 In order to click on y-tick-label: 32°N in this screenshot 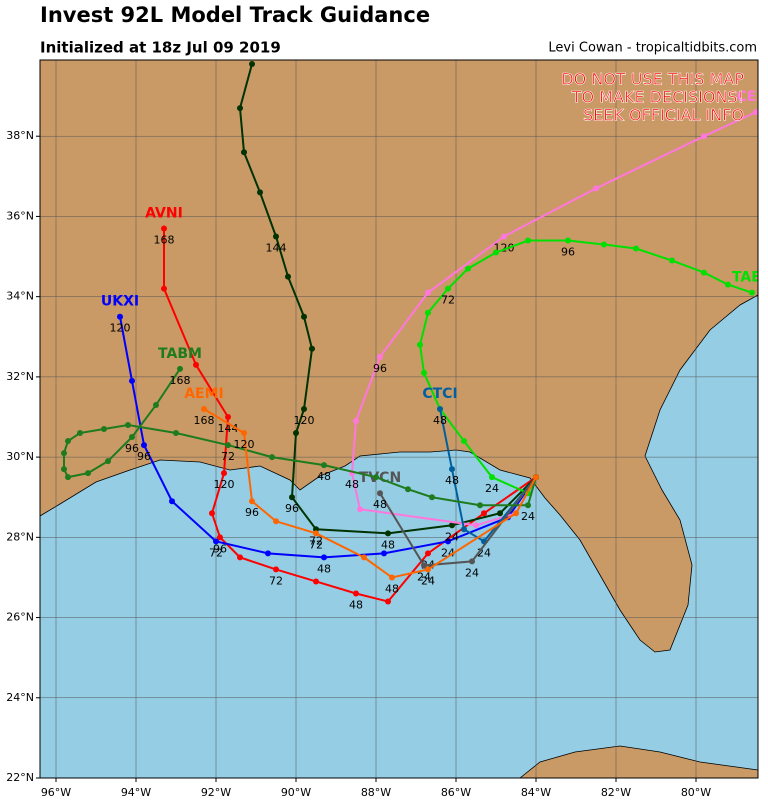, I will do `click(20, 376)`.